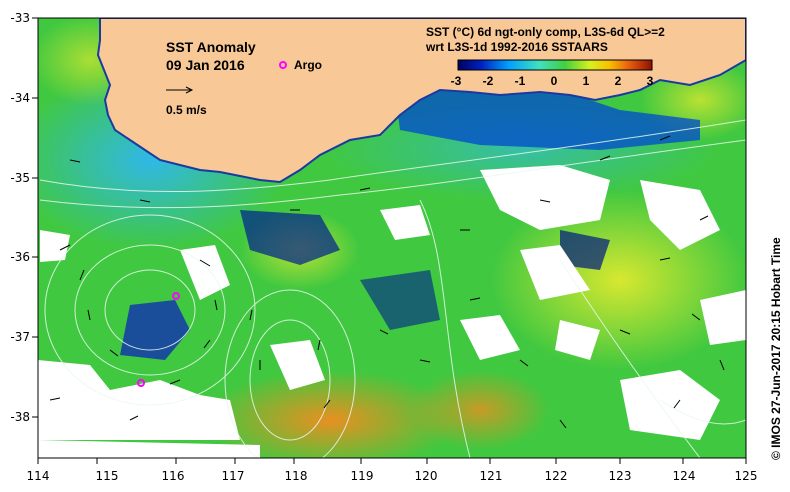 The image size is (790, 492). I want to click on colorbar-tick-label: 3, so click(650, 81).